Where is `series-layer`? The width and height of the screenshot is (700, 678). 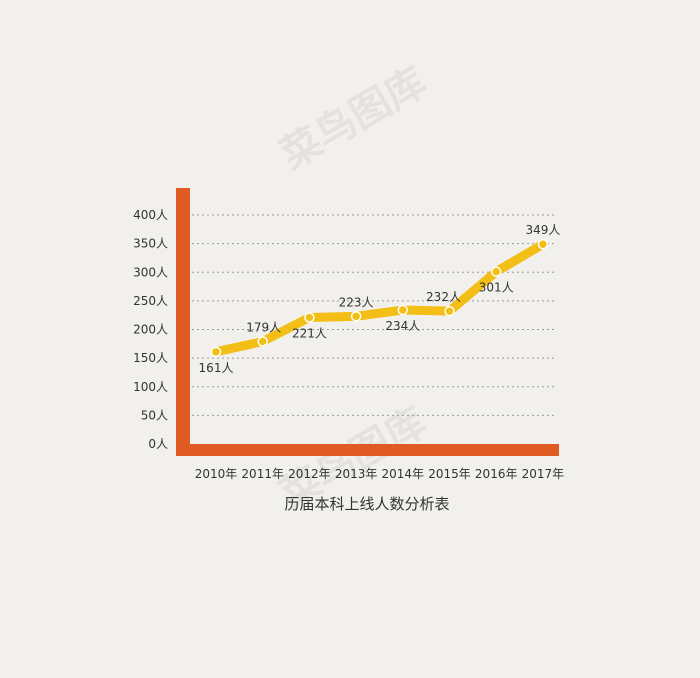
series-layer is located at coordinates (379, 298).